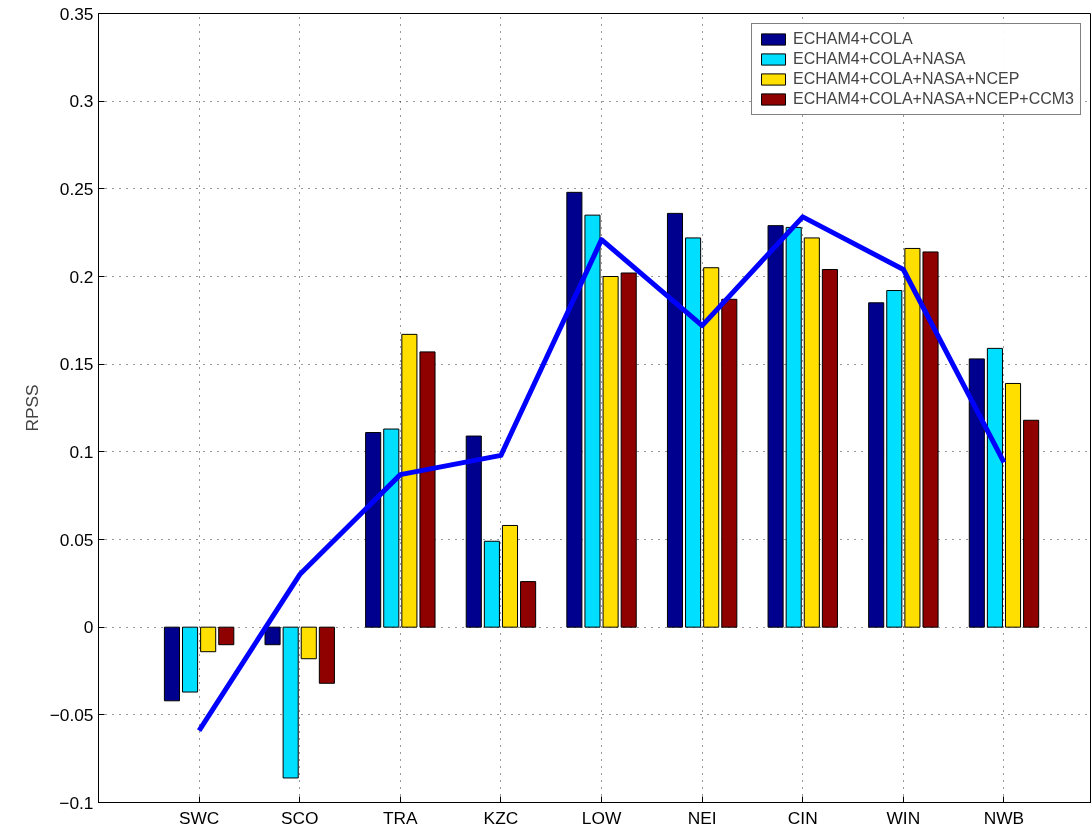  I want to click on x-tick-label: NWB, so click(1004, 817).